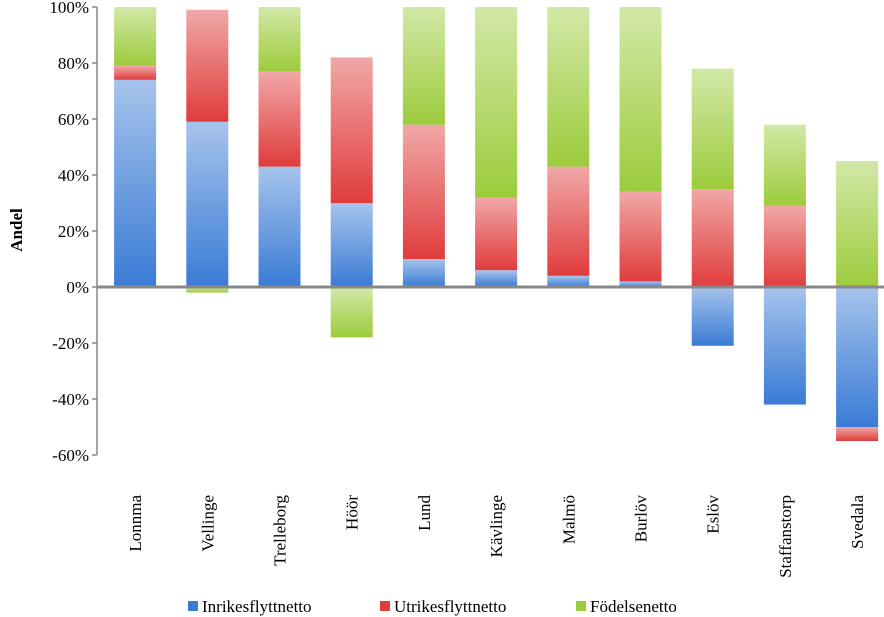 Image resolution: width=884 pixels, height=617 pixels. I want to click on x-tick-label: Svedala, so click(857, 522).